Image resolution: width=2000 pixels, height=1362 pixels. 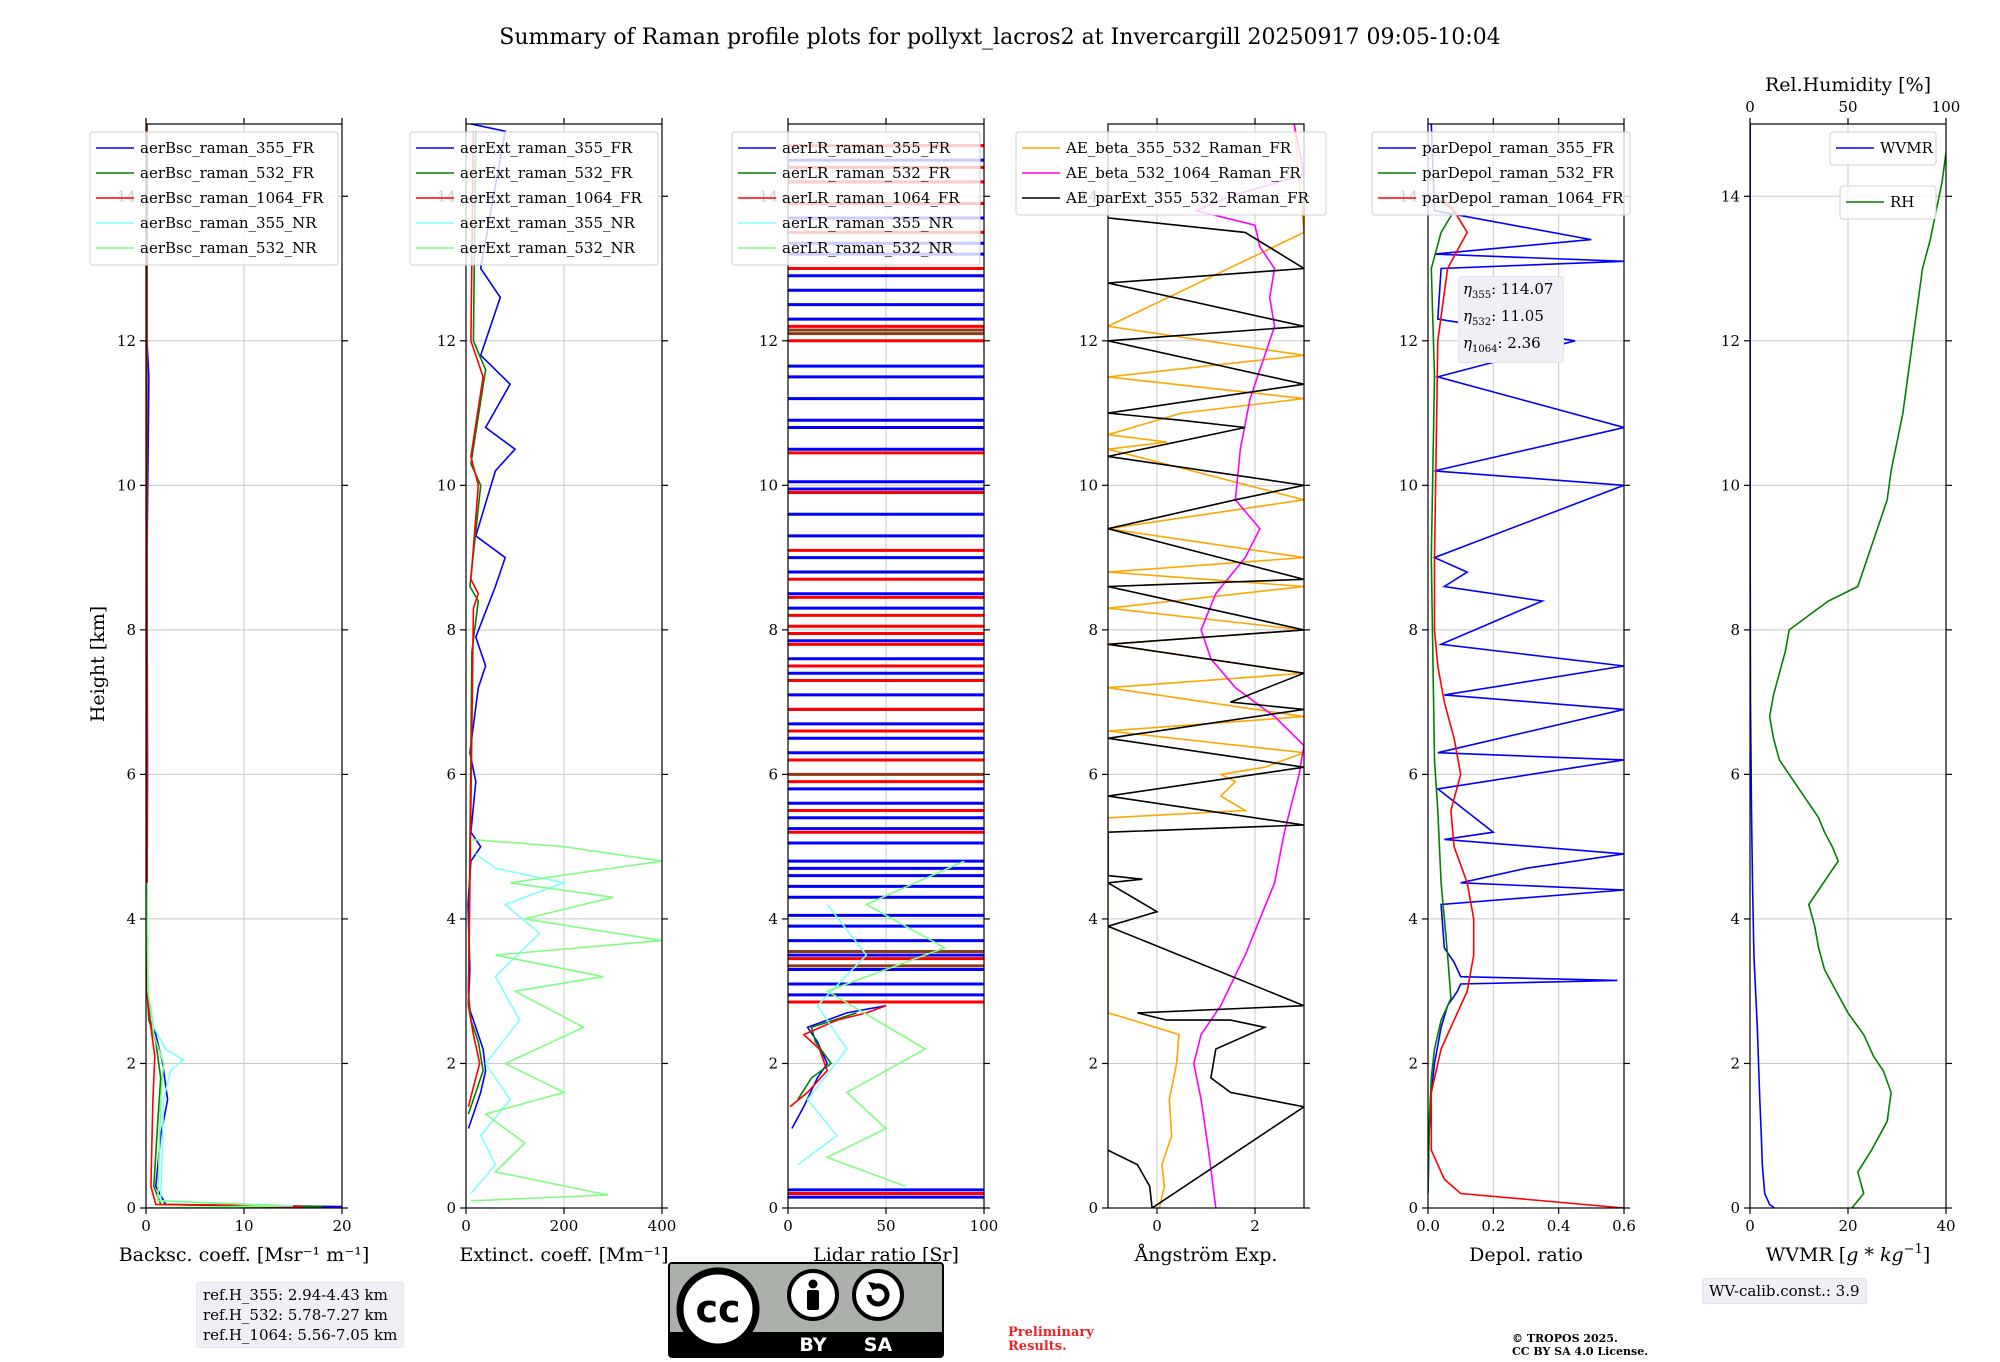 What do you see at coordinates (228, 248) in the screenshot?
I see `legend-entry: aerBsc_raman_532_NR` at bounding box center [228, 248].